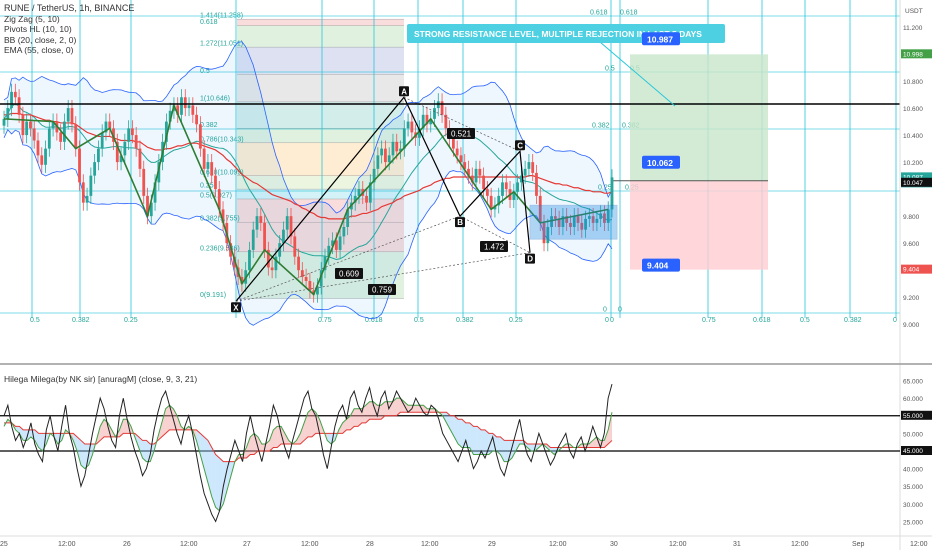 The height and width of the screenshot is (550, 932). Describe the element at coordinates (699, 225) in the screenshot. I see `stop-zone` at that location.